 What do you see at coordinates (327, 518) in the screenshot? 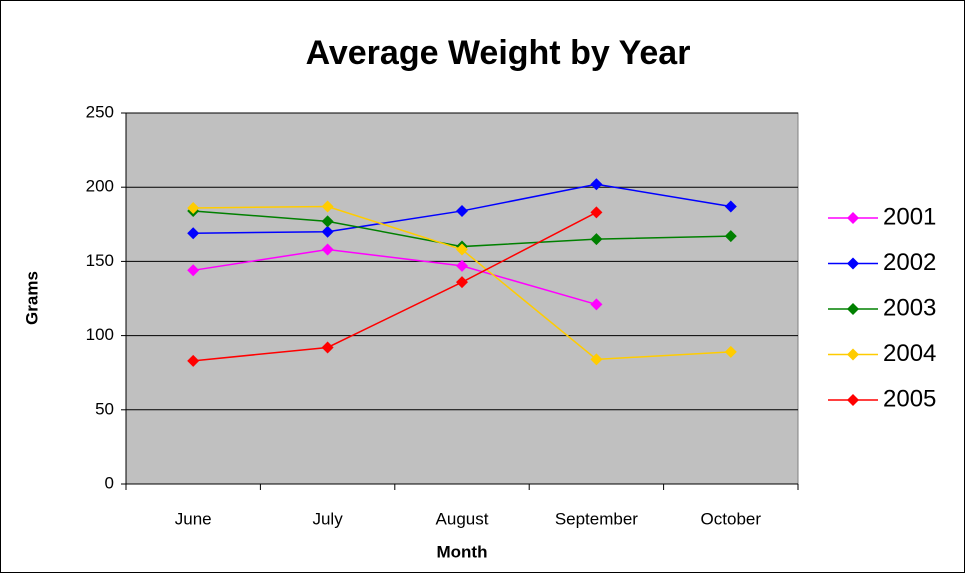
I see `x-tick-label: July` at bounding box center [327, 518].